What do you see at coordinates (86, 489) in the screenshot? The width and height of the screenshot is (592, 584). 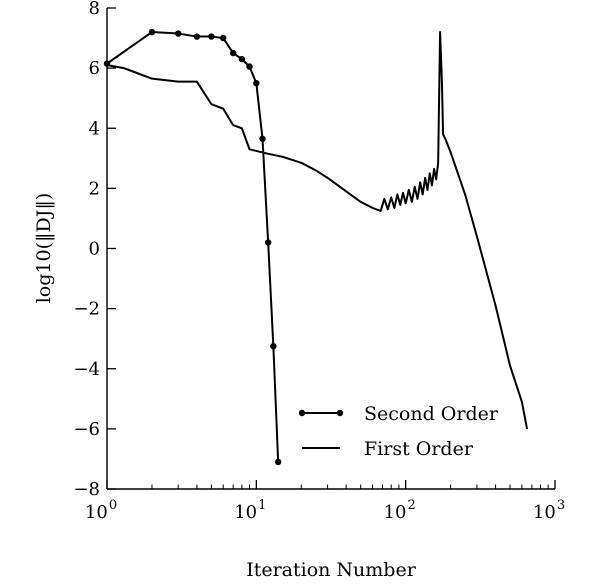 I see `y-tick-label: −8` at bounding box center [86, 489].